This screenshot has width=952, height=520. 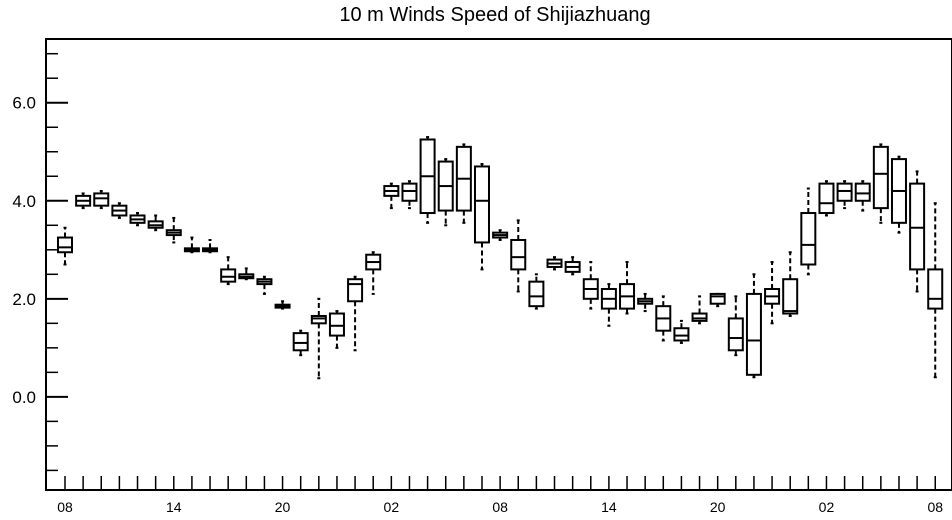 What do you see at coordinates (495, 15) in the screenshot?
I see `chart-title: 10 m Winds Speed of Shijiazhuang` at bounding box center [495, 15].